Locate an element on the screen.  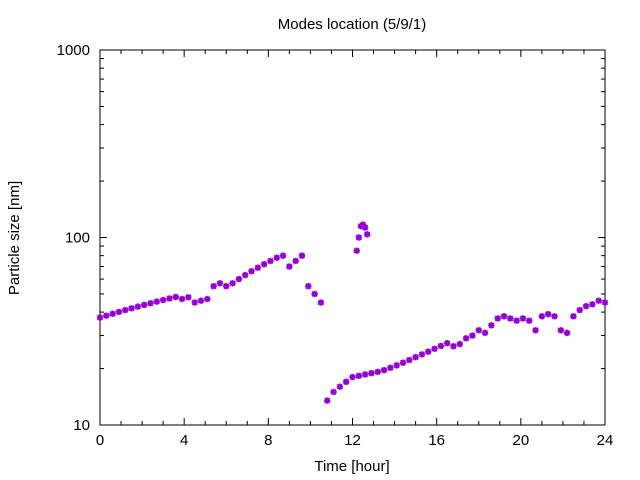
x-tick-label: 4 is located at coordinates (184, 440).